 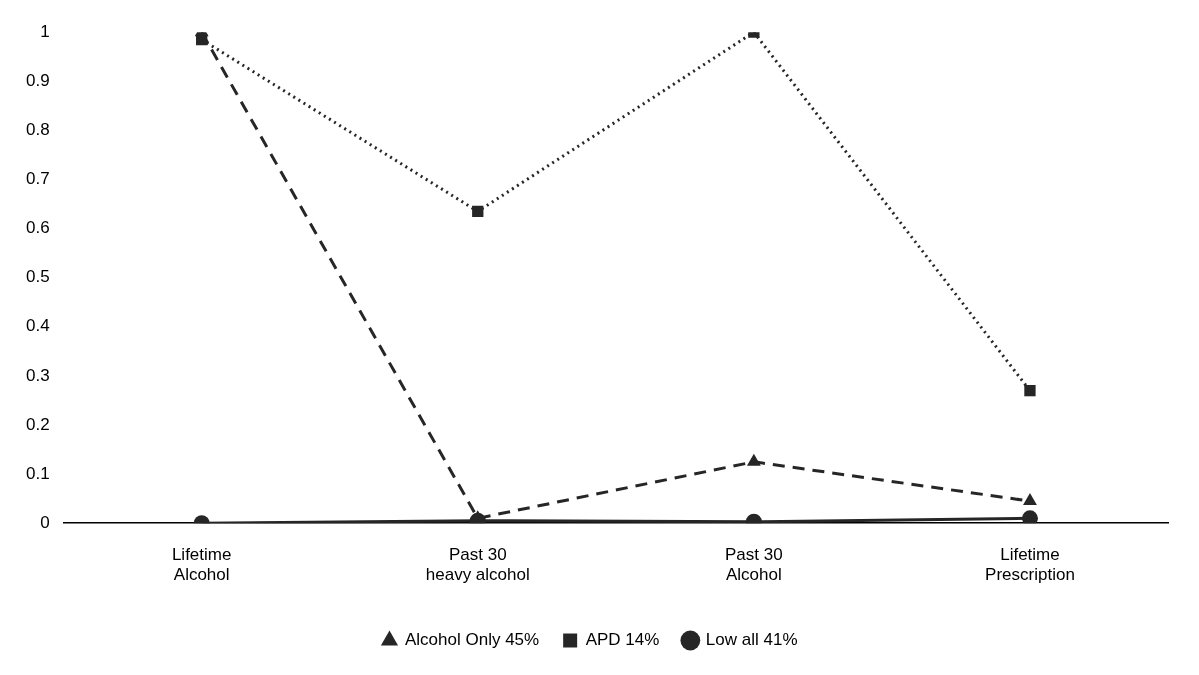 What do you see at coordinates (37, 179) in the screenshot?
I see `y-tick-label: 0.7` at bounding box center [37, 179].